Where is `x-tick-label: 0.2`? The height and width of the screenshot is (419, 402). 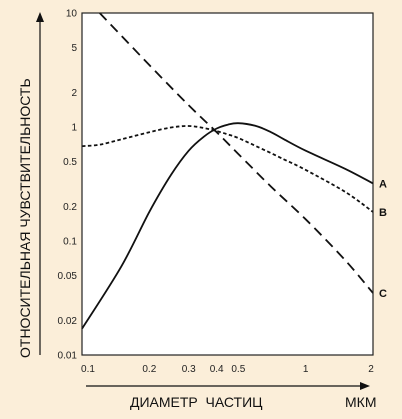 x-tick-label: 0.2 is located at coordinates (149, 369).